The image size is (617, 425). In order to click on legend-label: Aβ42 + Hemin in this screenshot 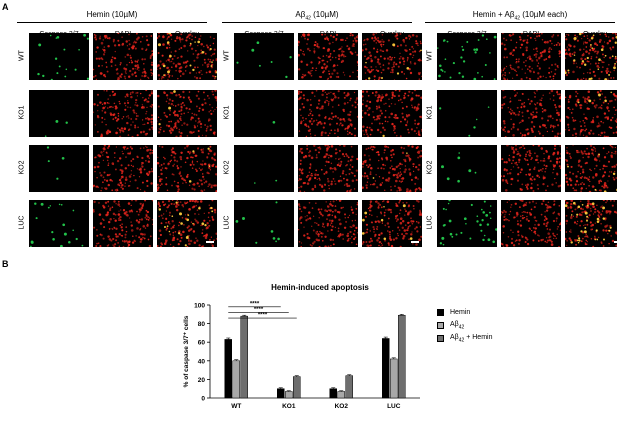, I will do `click(471, 338)`.